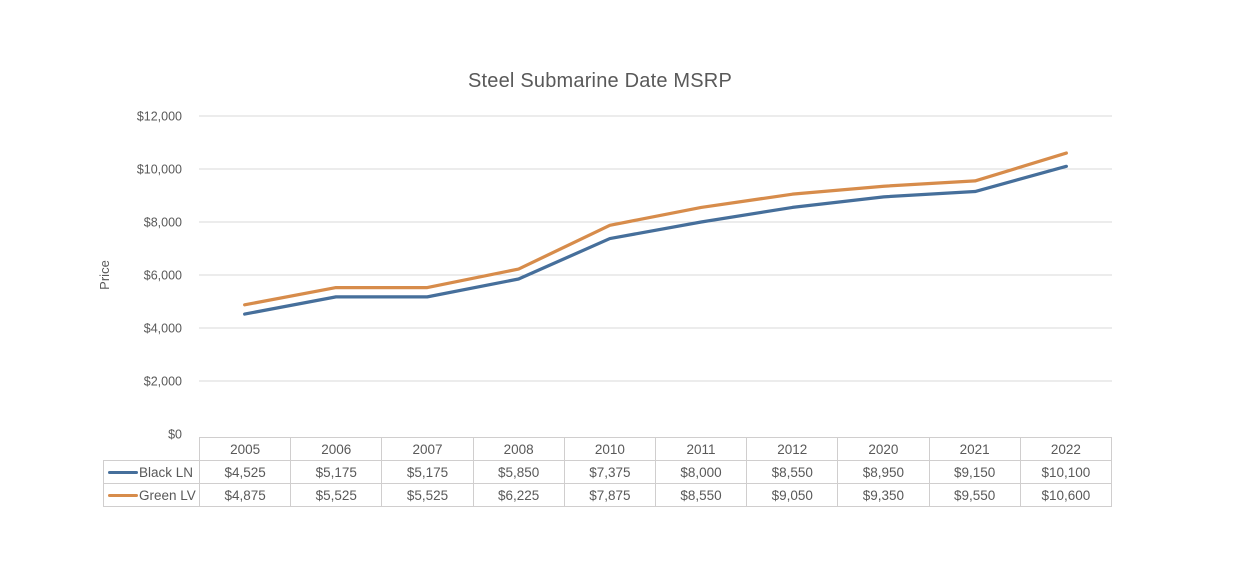 The height and width of the screenshot is (578, 1260). I want to click on year-header-cell: 2010, so click(609, 449).